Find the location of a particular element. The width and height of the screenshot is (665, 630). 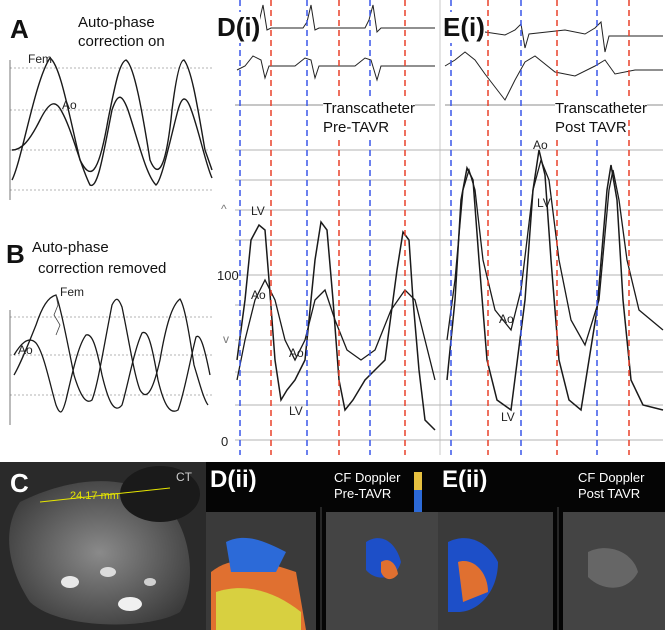

di-ao-left-label: Ao is located at coordinates (258, 295).